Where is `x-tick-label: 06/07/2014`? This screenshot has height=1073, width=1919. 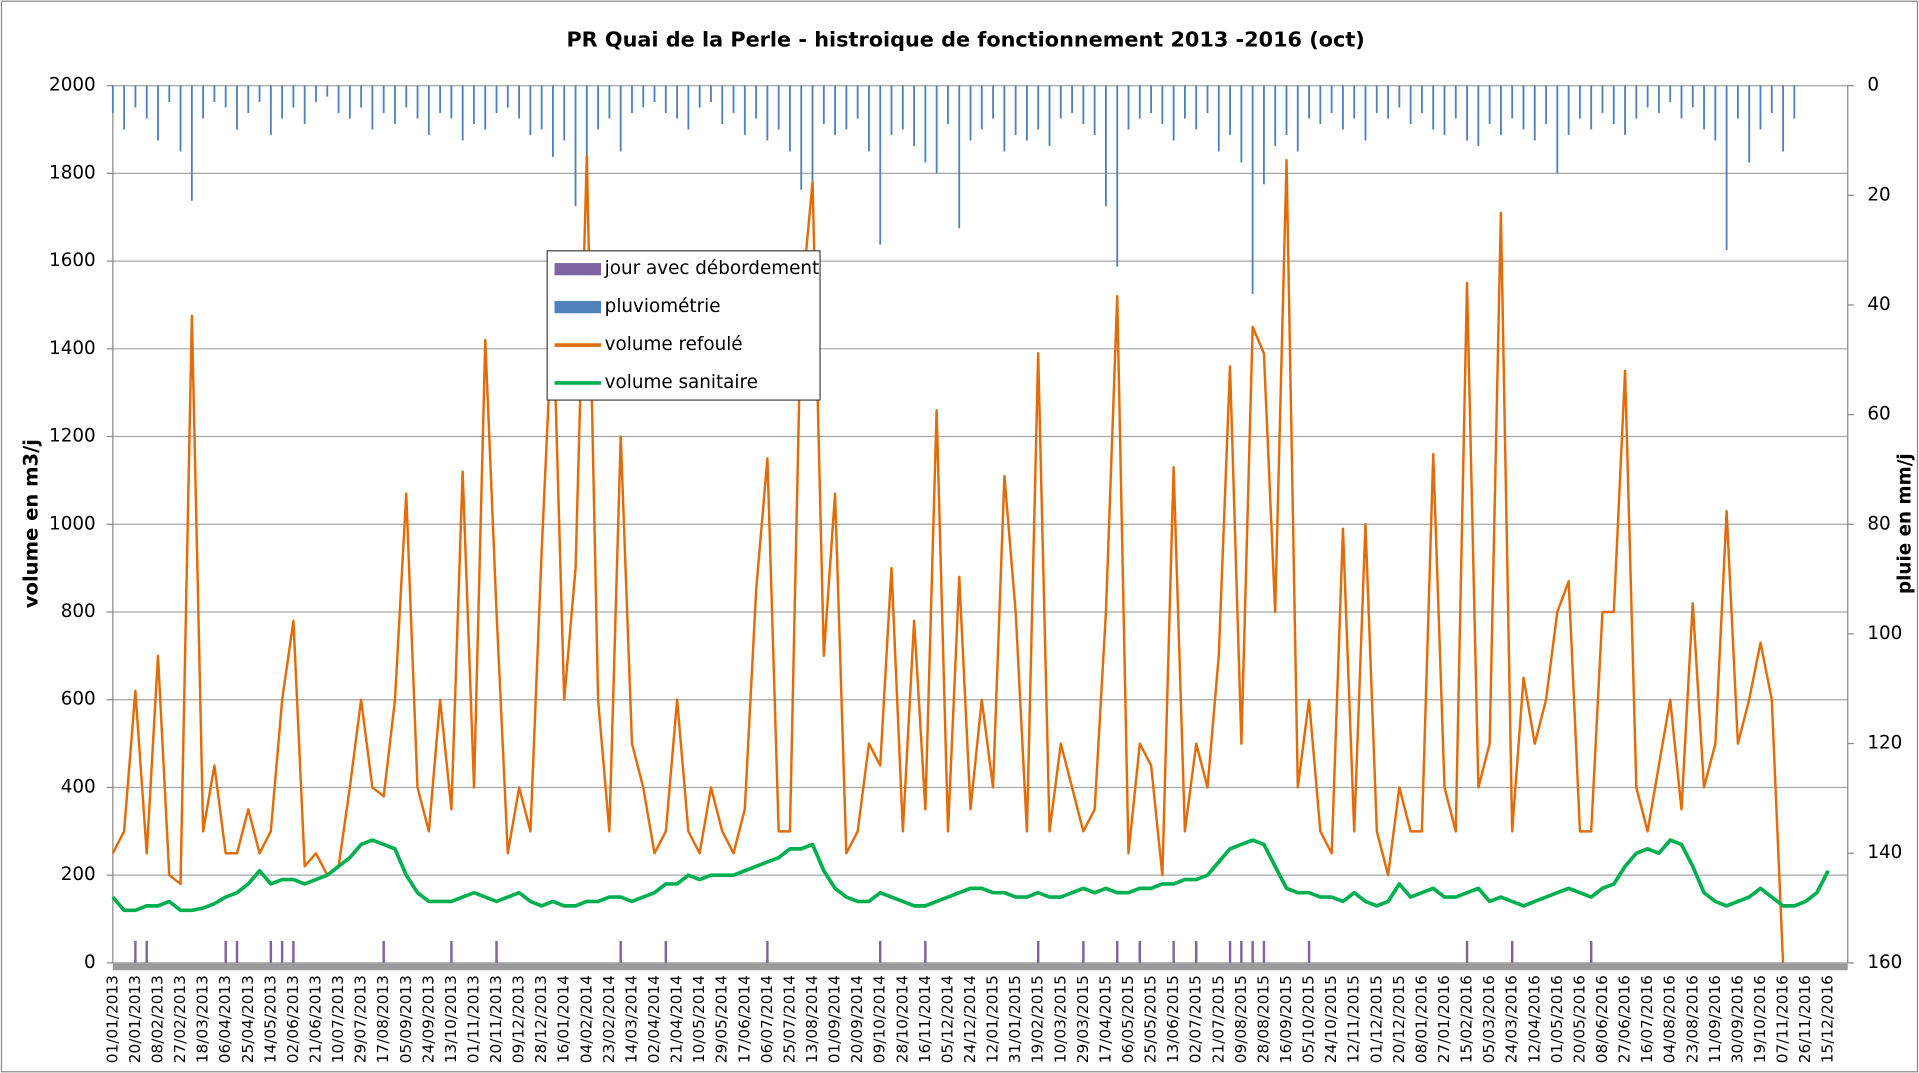 x-tick-label: 06/07/2014 is located at coordinates (767, 1019).